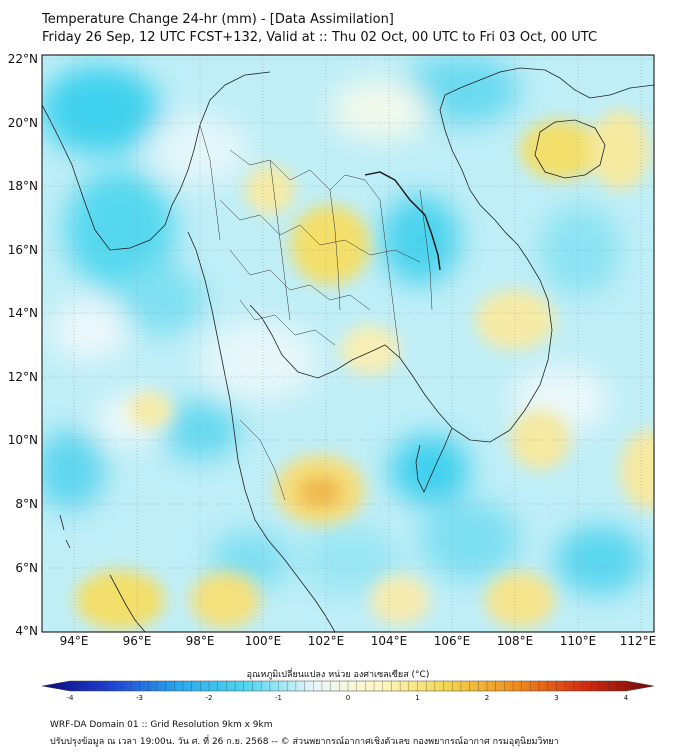  Describe the element at coordinates (638, 641) in the screenshot. I see `lon-label: 112°E` at that location.